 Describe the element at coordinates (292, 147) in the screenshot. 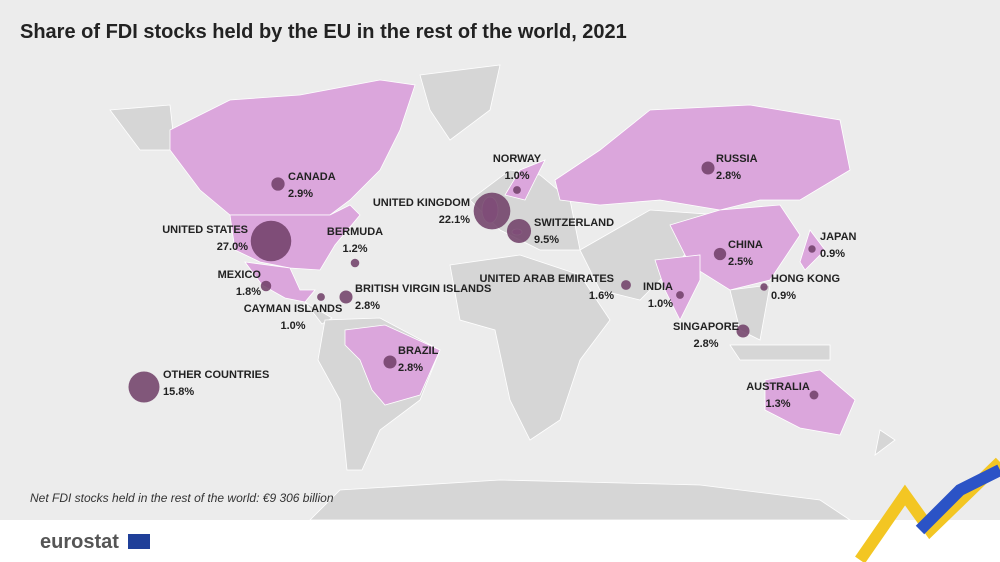

I see `canada` at that location.